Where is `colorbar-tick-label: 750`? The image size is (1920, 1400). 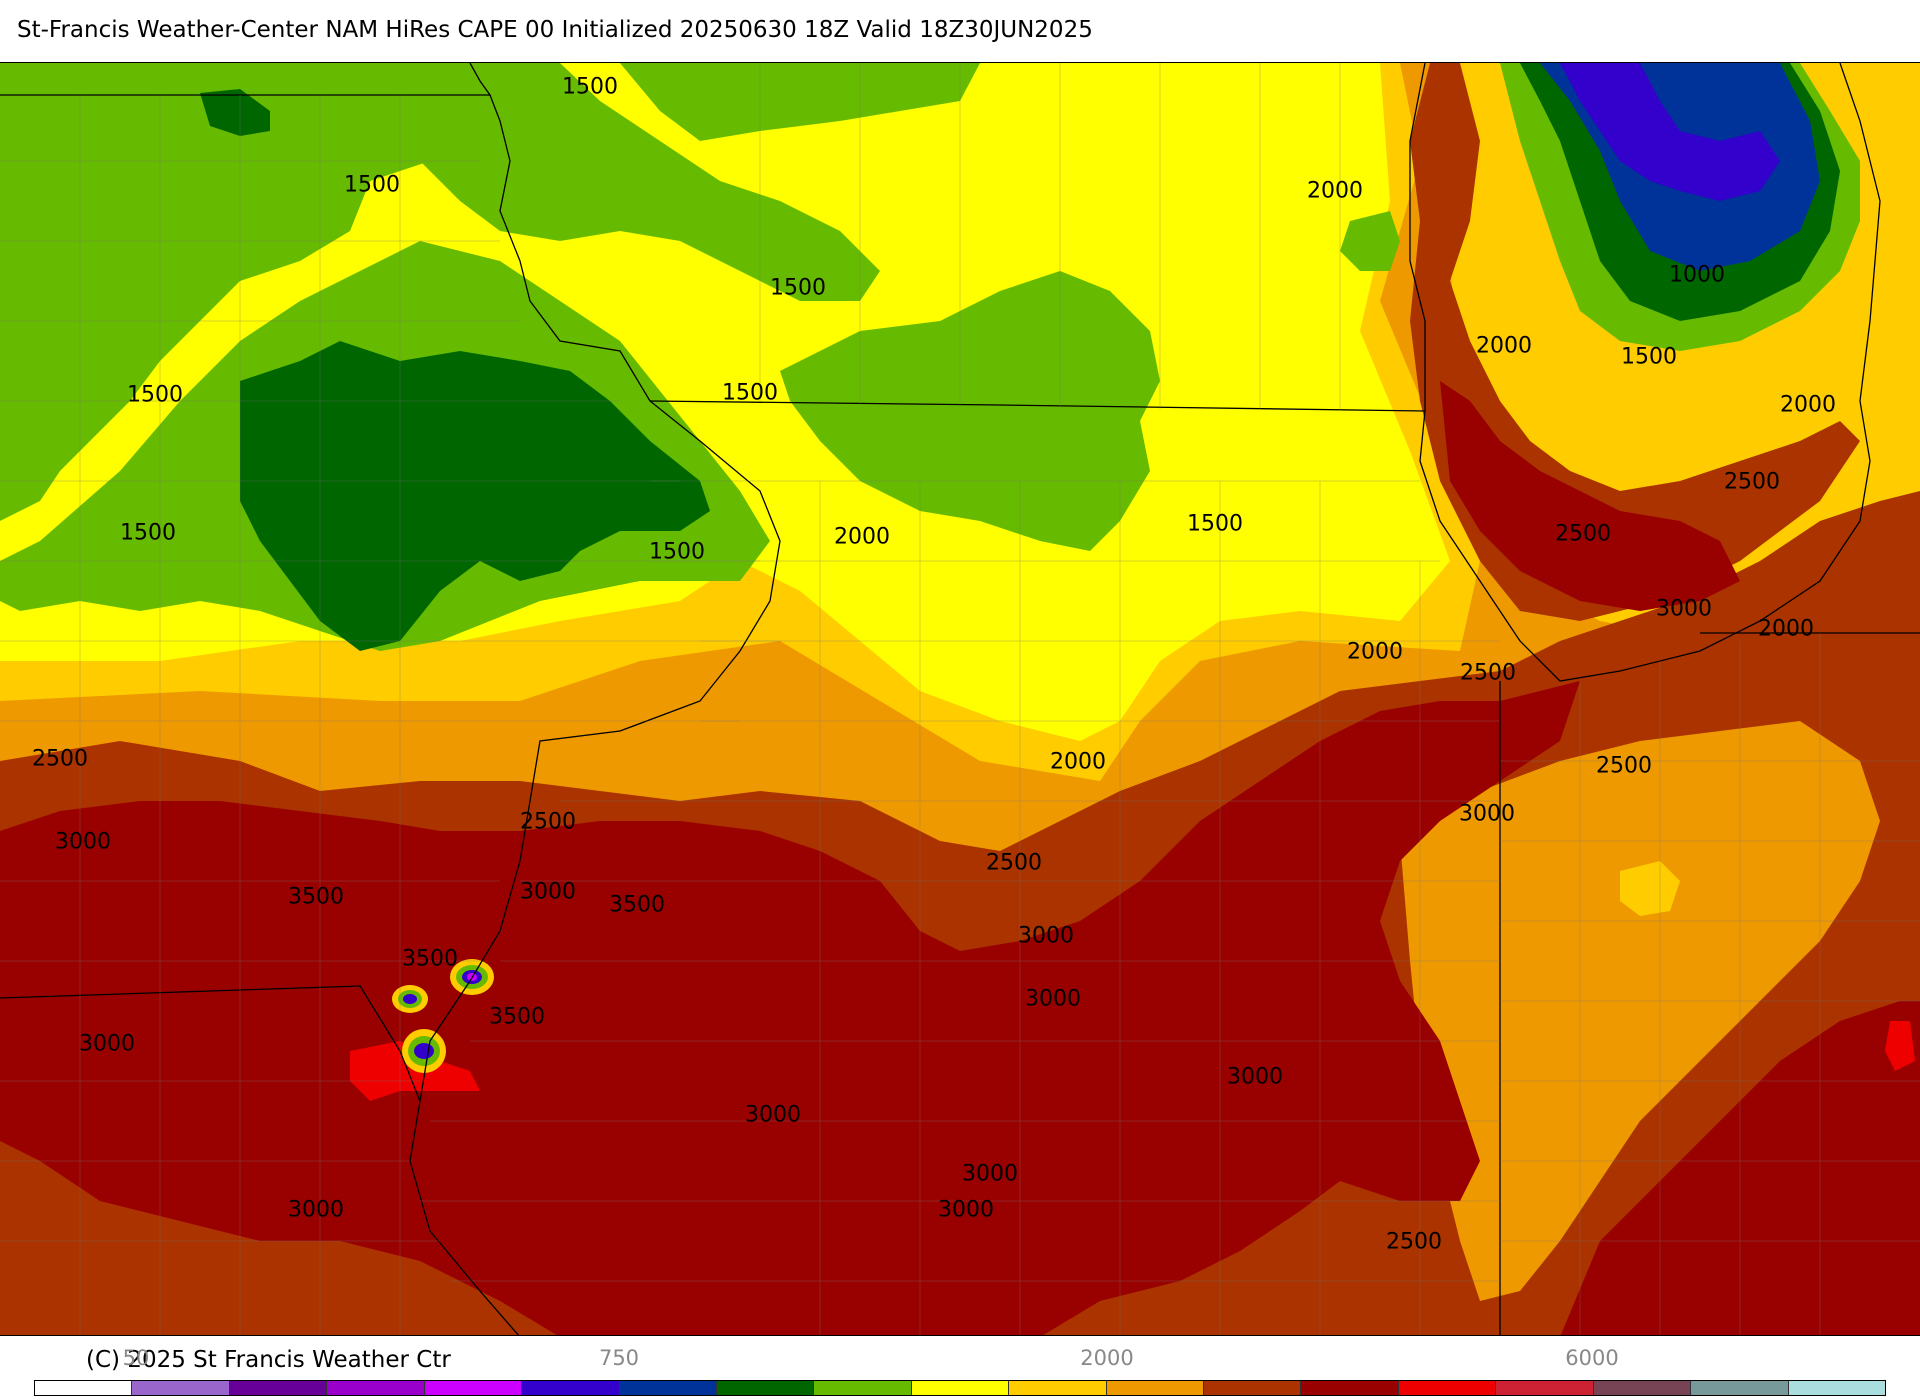
colorbar-tick-label: 750 is located at coordinates (619, 1358).